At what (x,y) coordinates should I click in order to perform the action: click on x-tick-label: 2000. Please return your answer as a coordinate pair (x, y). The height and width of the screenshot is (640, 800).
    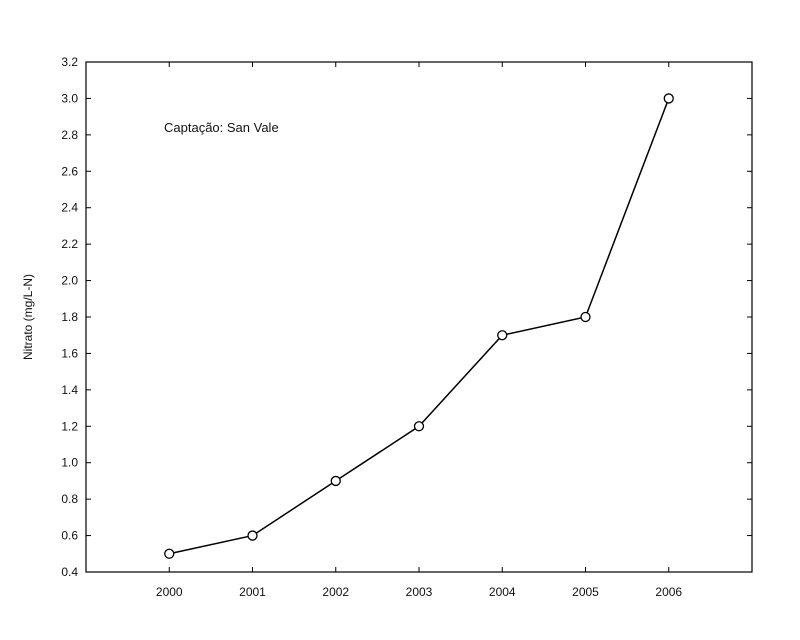
    Looking at the image, I should click on (169, 592).